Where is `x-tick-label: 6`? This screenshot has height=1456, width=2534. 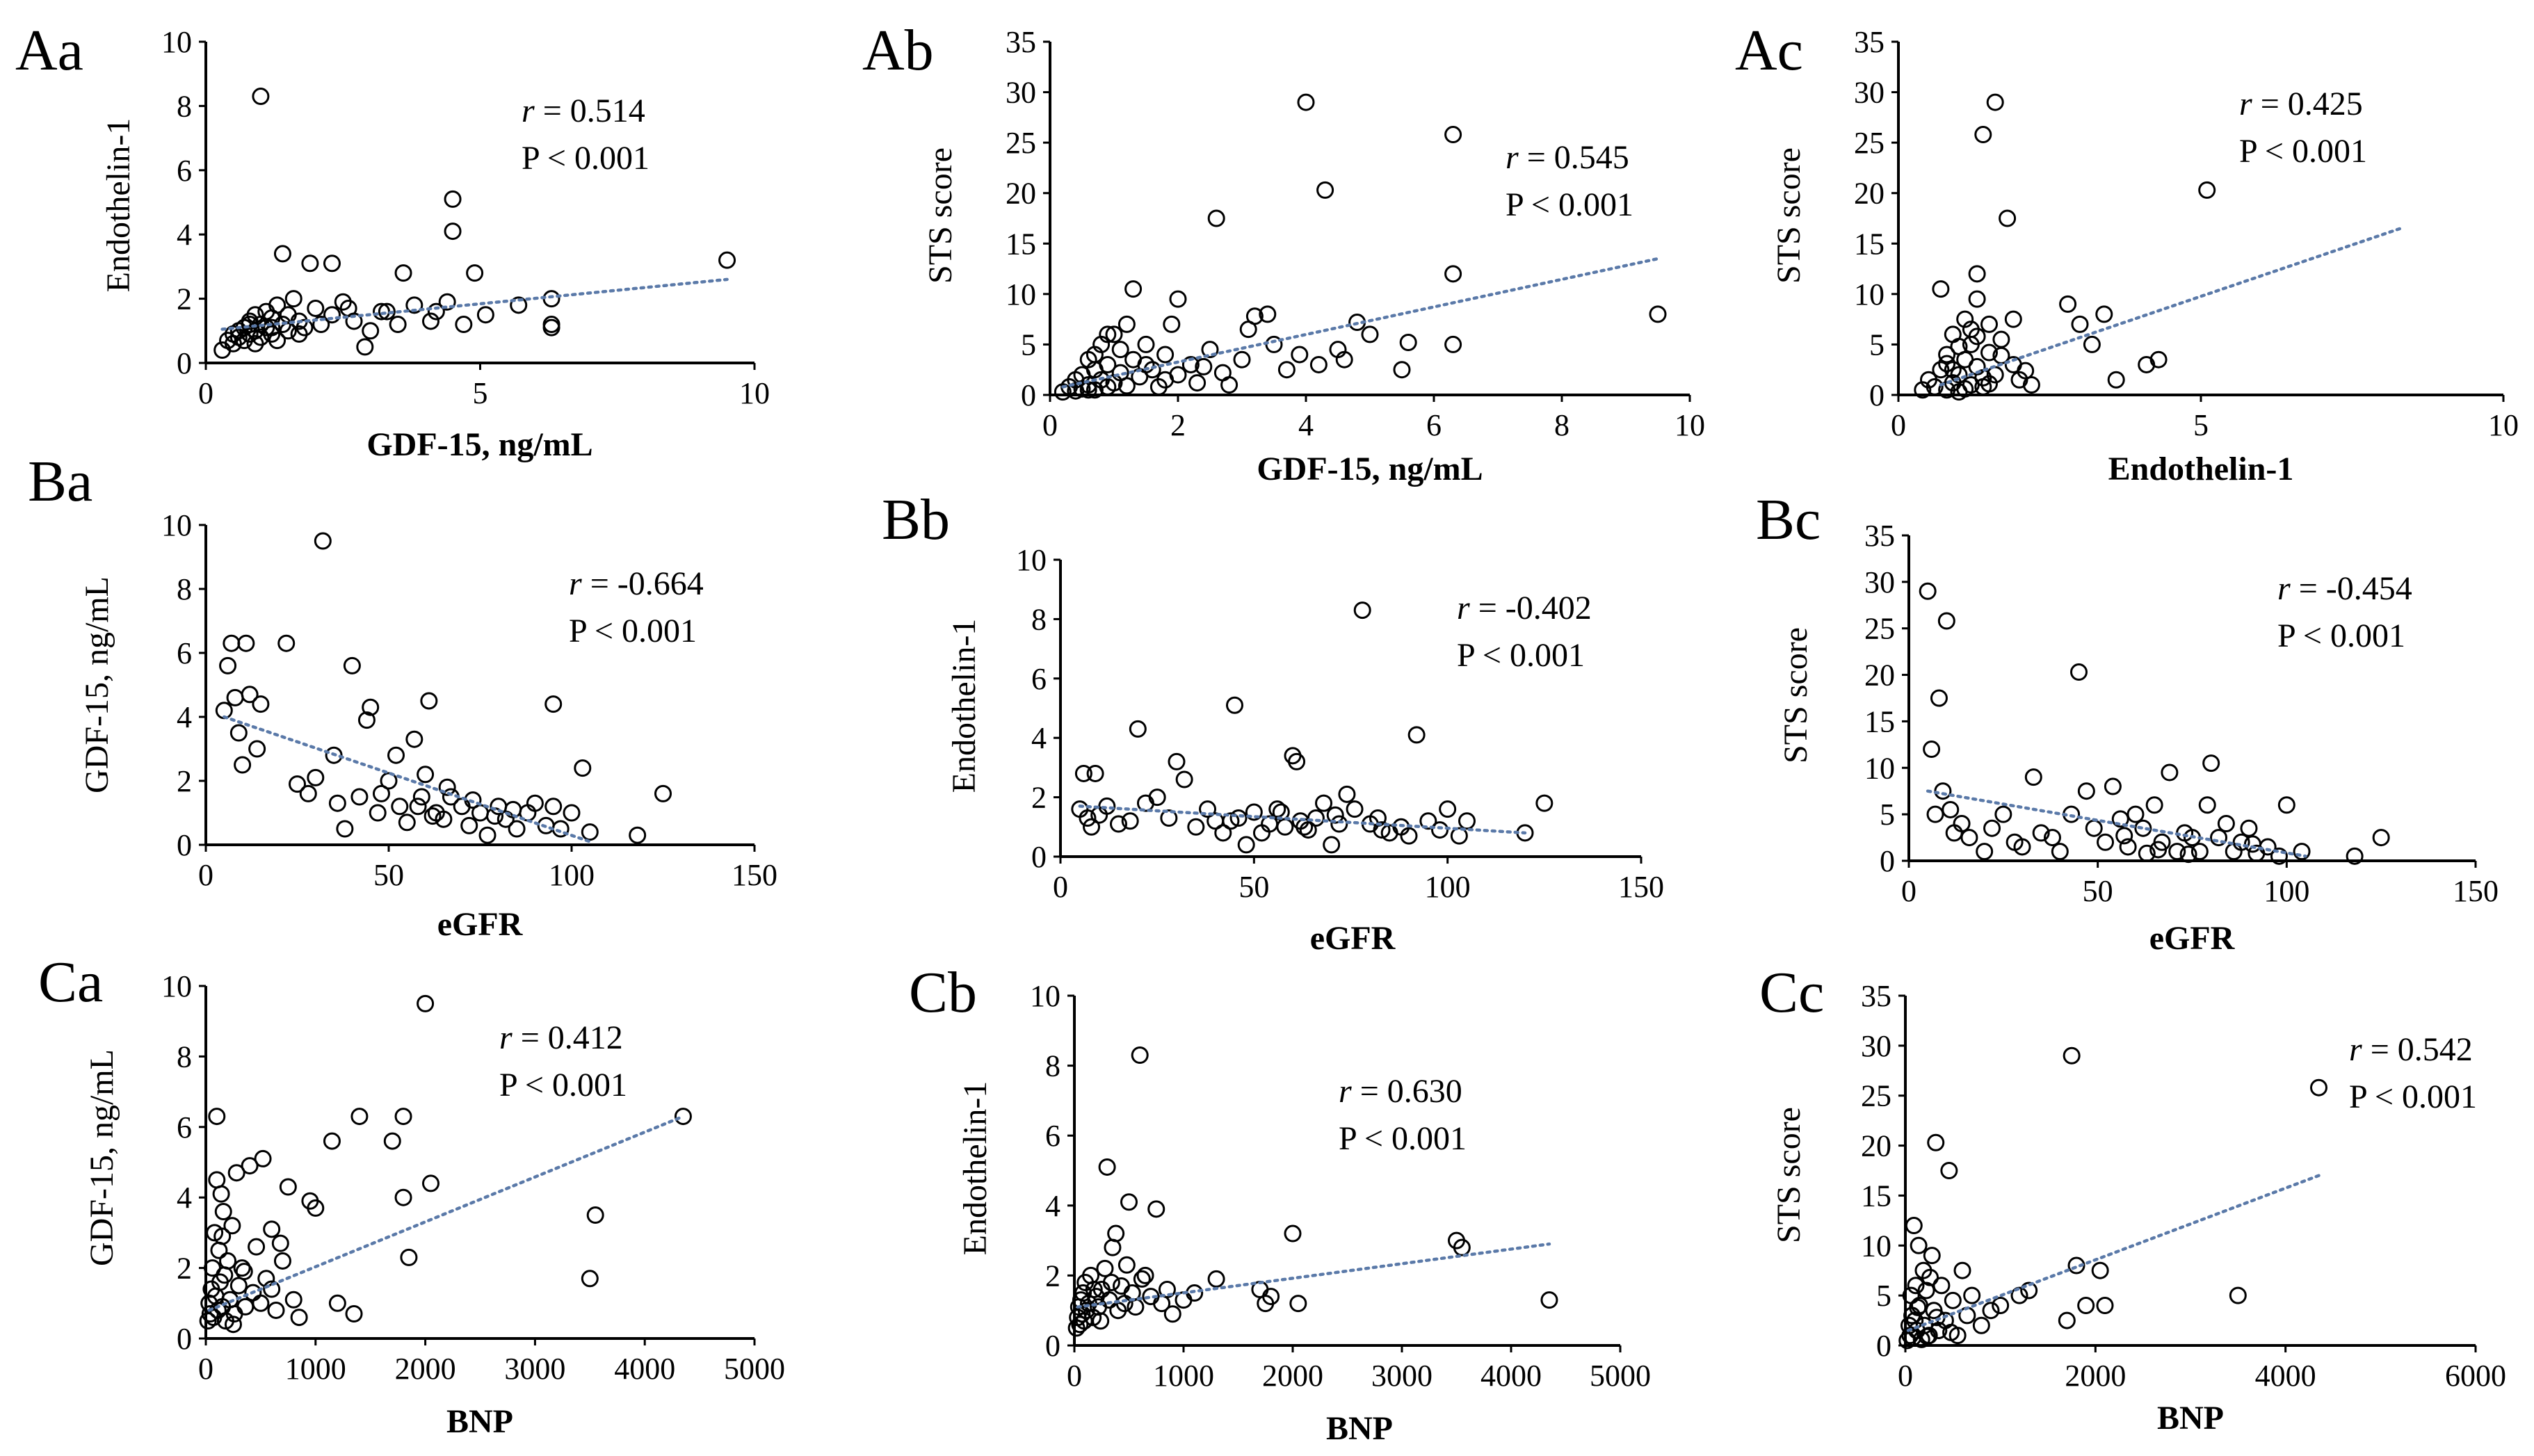
x-tick-label: 6 is located at coordinates (1434, 425).